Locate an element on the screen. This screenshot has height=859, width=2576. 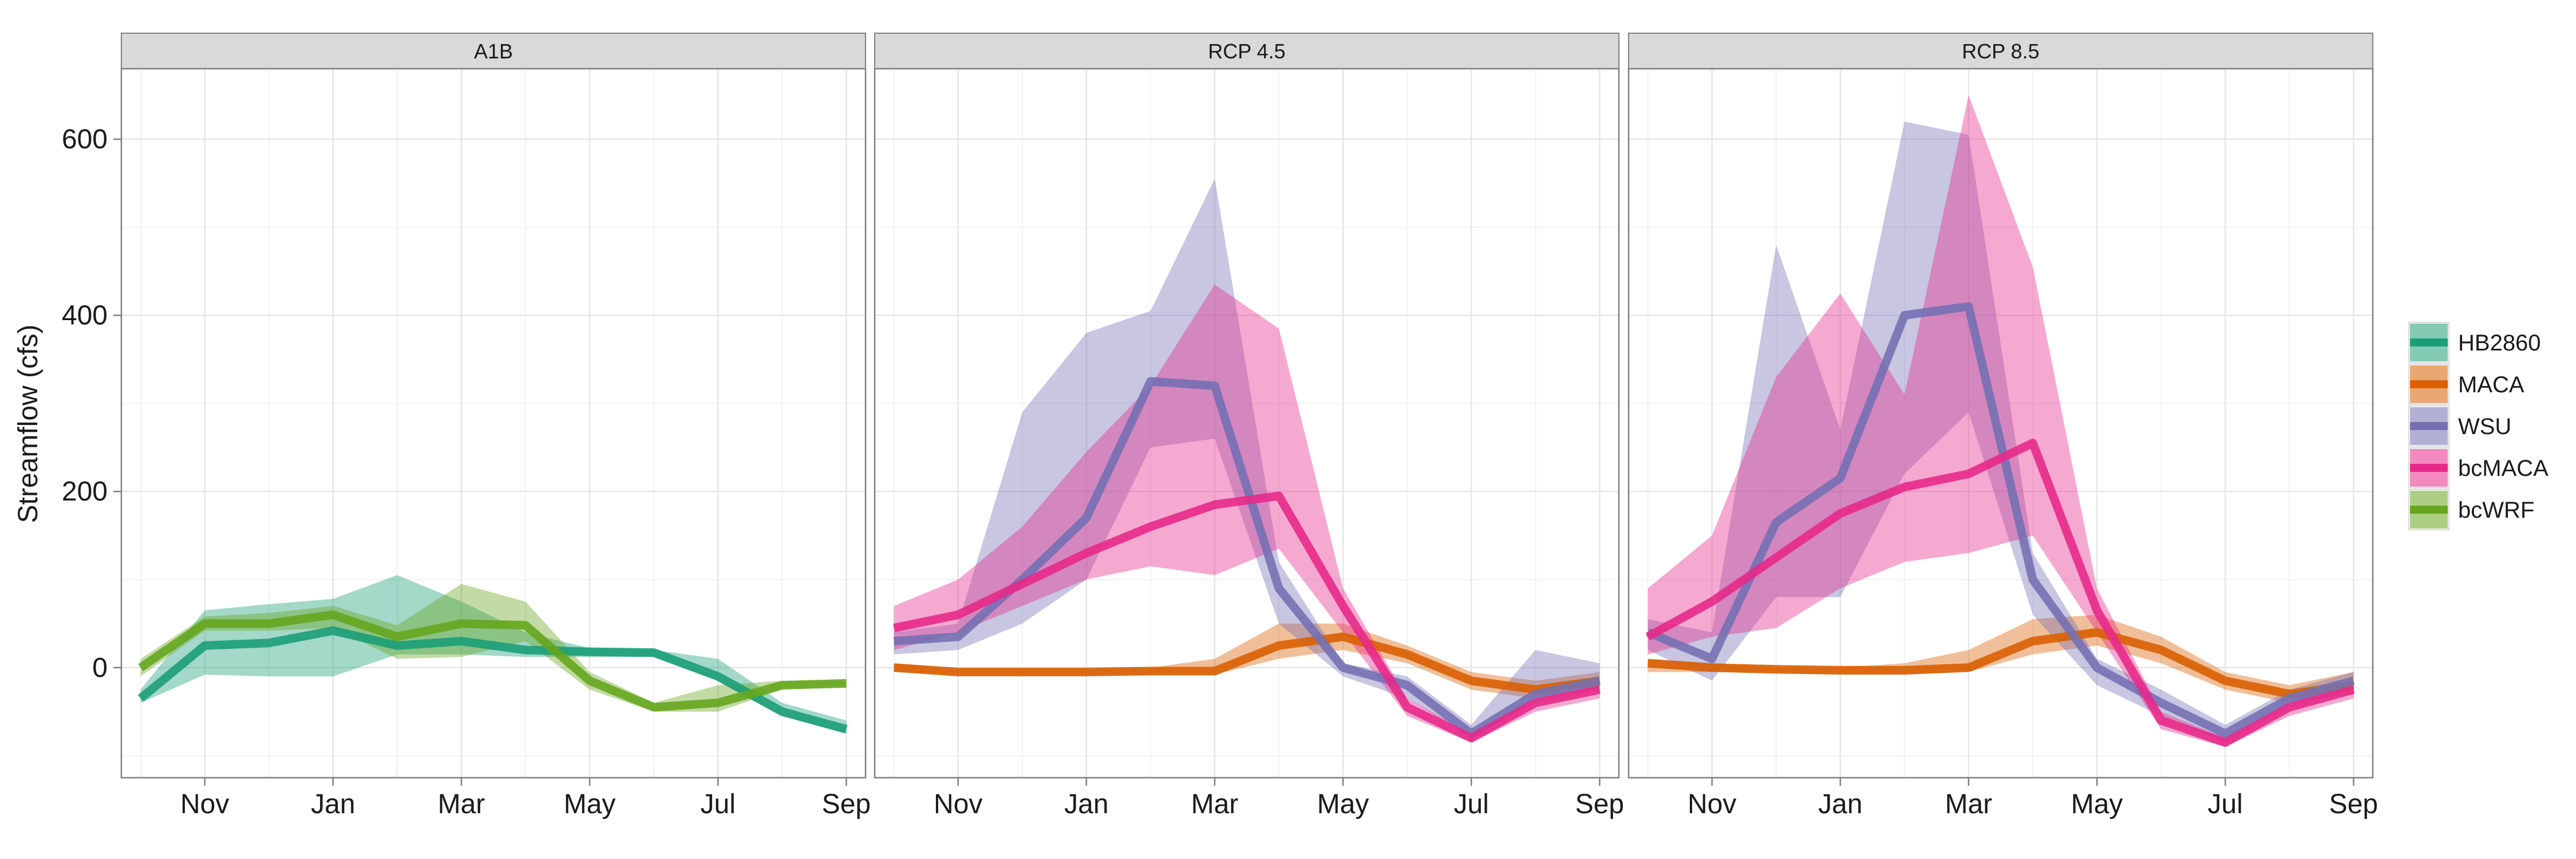
legend-item-hb2860: HB2860 is located at coordinates (2474, 342).